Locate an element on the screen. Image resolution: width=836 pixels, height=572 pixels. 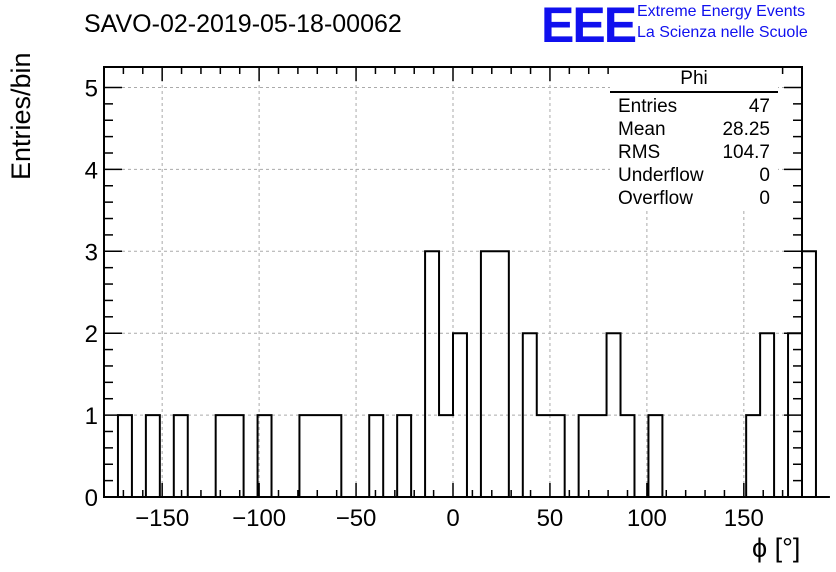
stats-row: Mean 28.25 is located at coordinates (694, 129).